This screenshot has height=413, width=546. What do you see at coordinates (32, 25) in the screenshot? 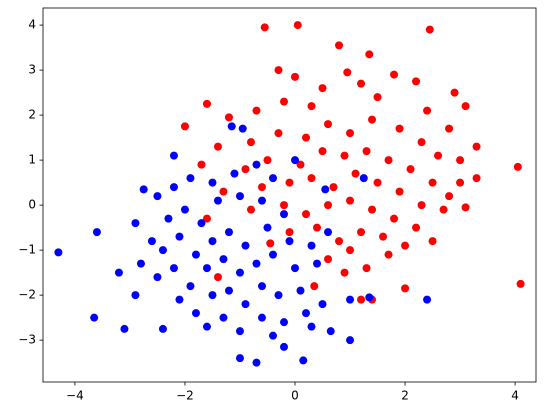
I see `y-tick-label: 4` at bounding box center [32, 25].